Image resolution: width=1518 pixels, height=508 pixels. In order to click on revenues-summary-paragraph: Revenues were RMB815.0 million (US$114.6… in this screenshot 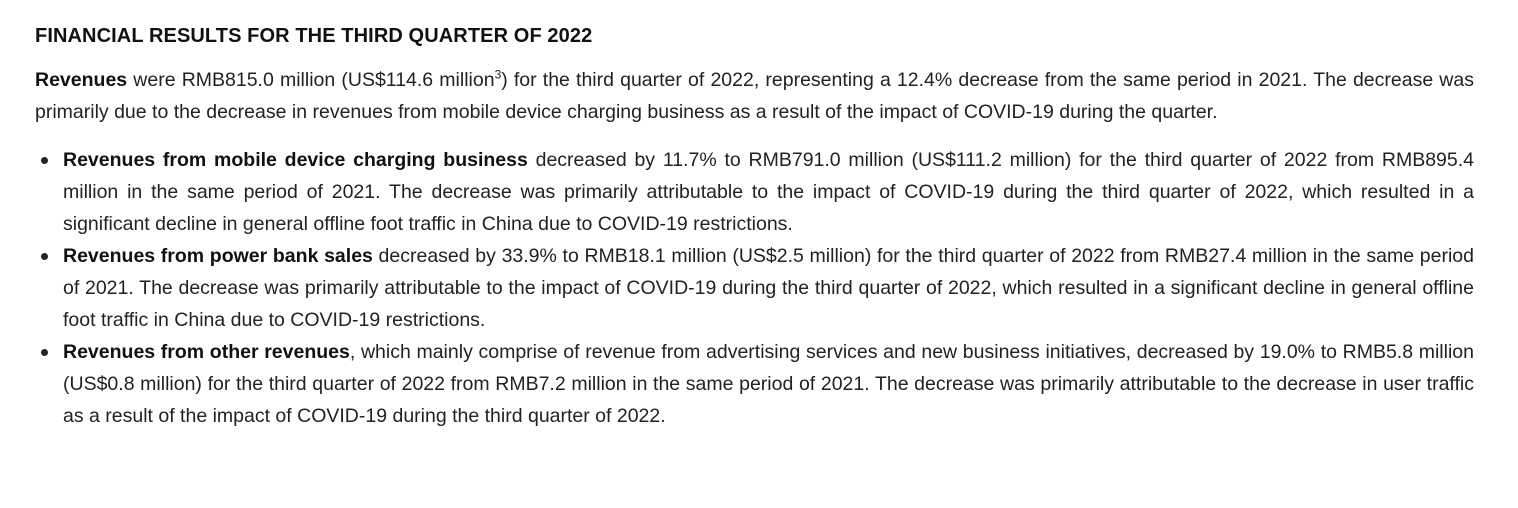, I will do `click(754, 96)`.